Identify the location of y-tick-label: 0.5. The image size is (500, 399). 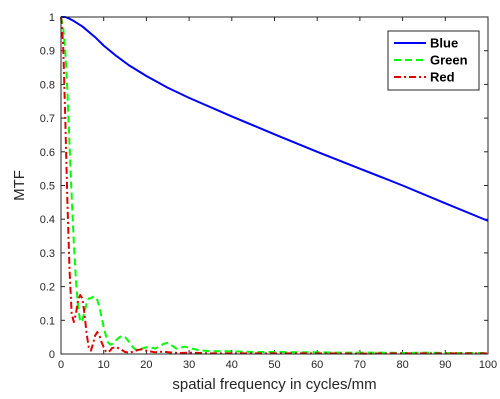
(47, 187).